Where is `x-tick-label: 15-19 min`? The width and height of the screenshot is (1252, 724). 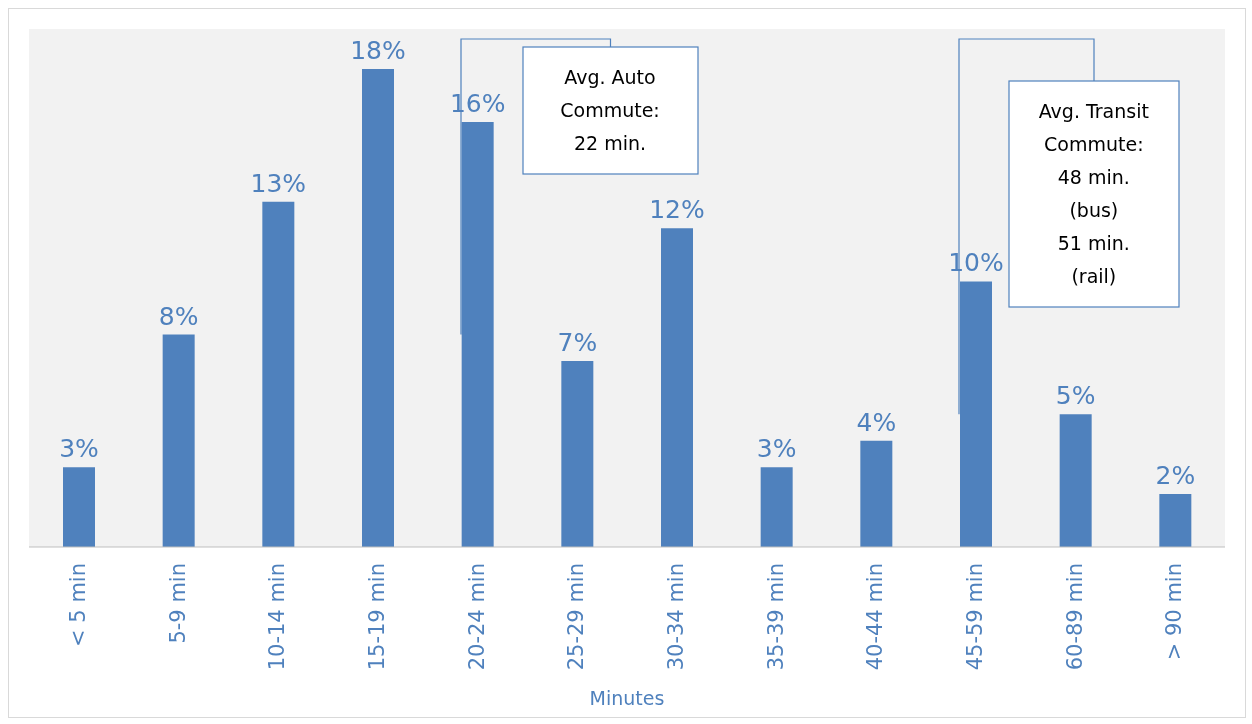 x-tick-label: 15-19 min is located at coordinates (376, 617).